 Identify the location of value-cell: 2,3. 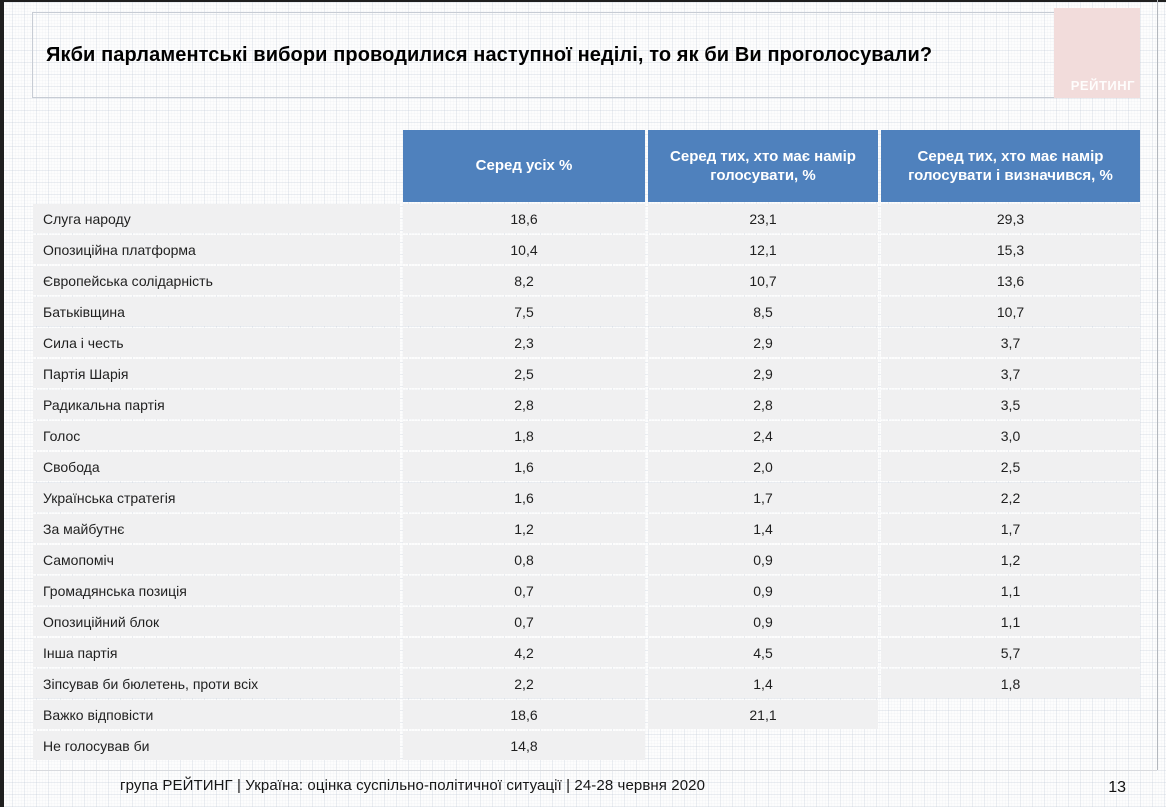
(524, 342).